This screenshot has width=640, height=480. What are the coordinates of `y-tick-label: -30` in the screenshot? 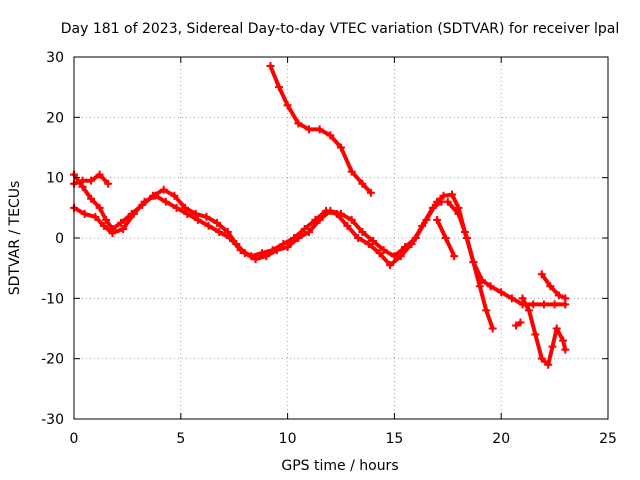 It's located at (52, 420).